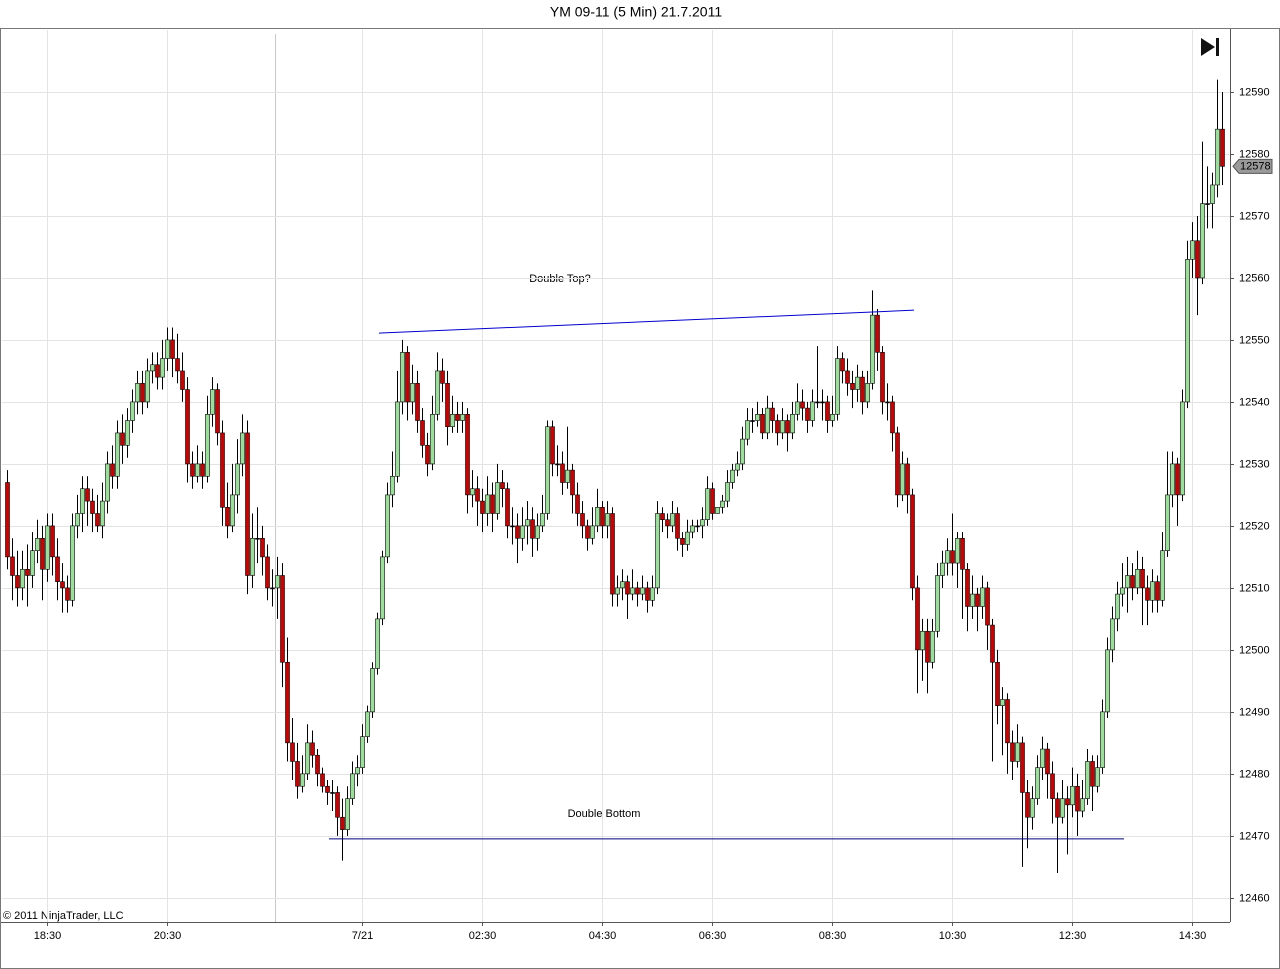 This screenshot has height=969, width=1280. I want to click on y-tick-label: 12490, so click(1254, 712).